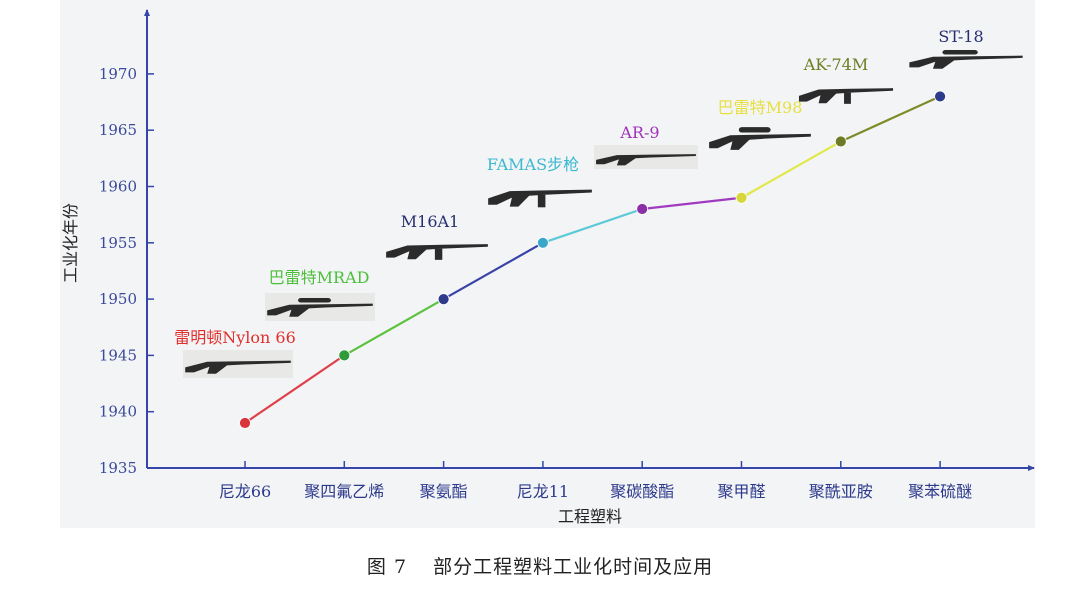 The height and width of the screenshot is (589, 1080). Describe the element at coordinates (118, 412) in the screenshot. I see `y-tick-label: 1940` at that location.